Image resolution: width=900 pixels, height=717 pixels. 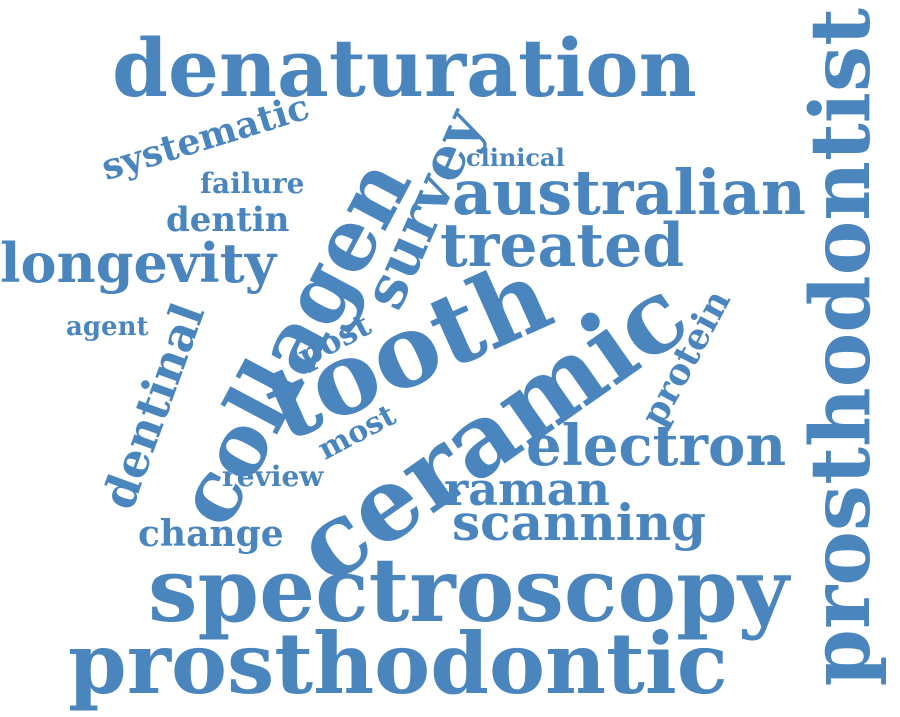 I want to click on word-spectroscopy: spectroscopy, so click(x=468, y=590).